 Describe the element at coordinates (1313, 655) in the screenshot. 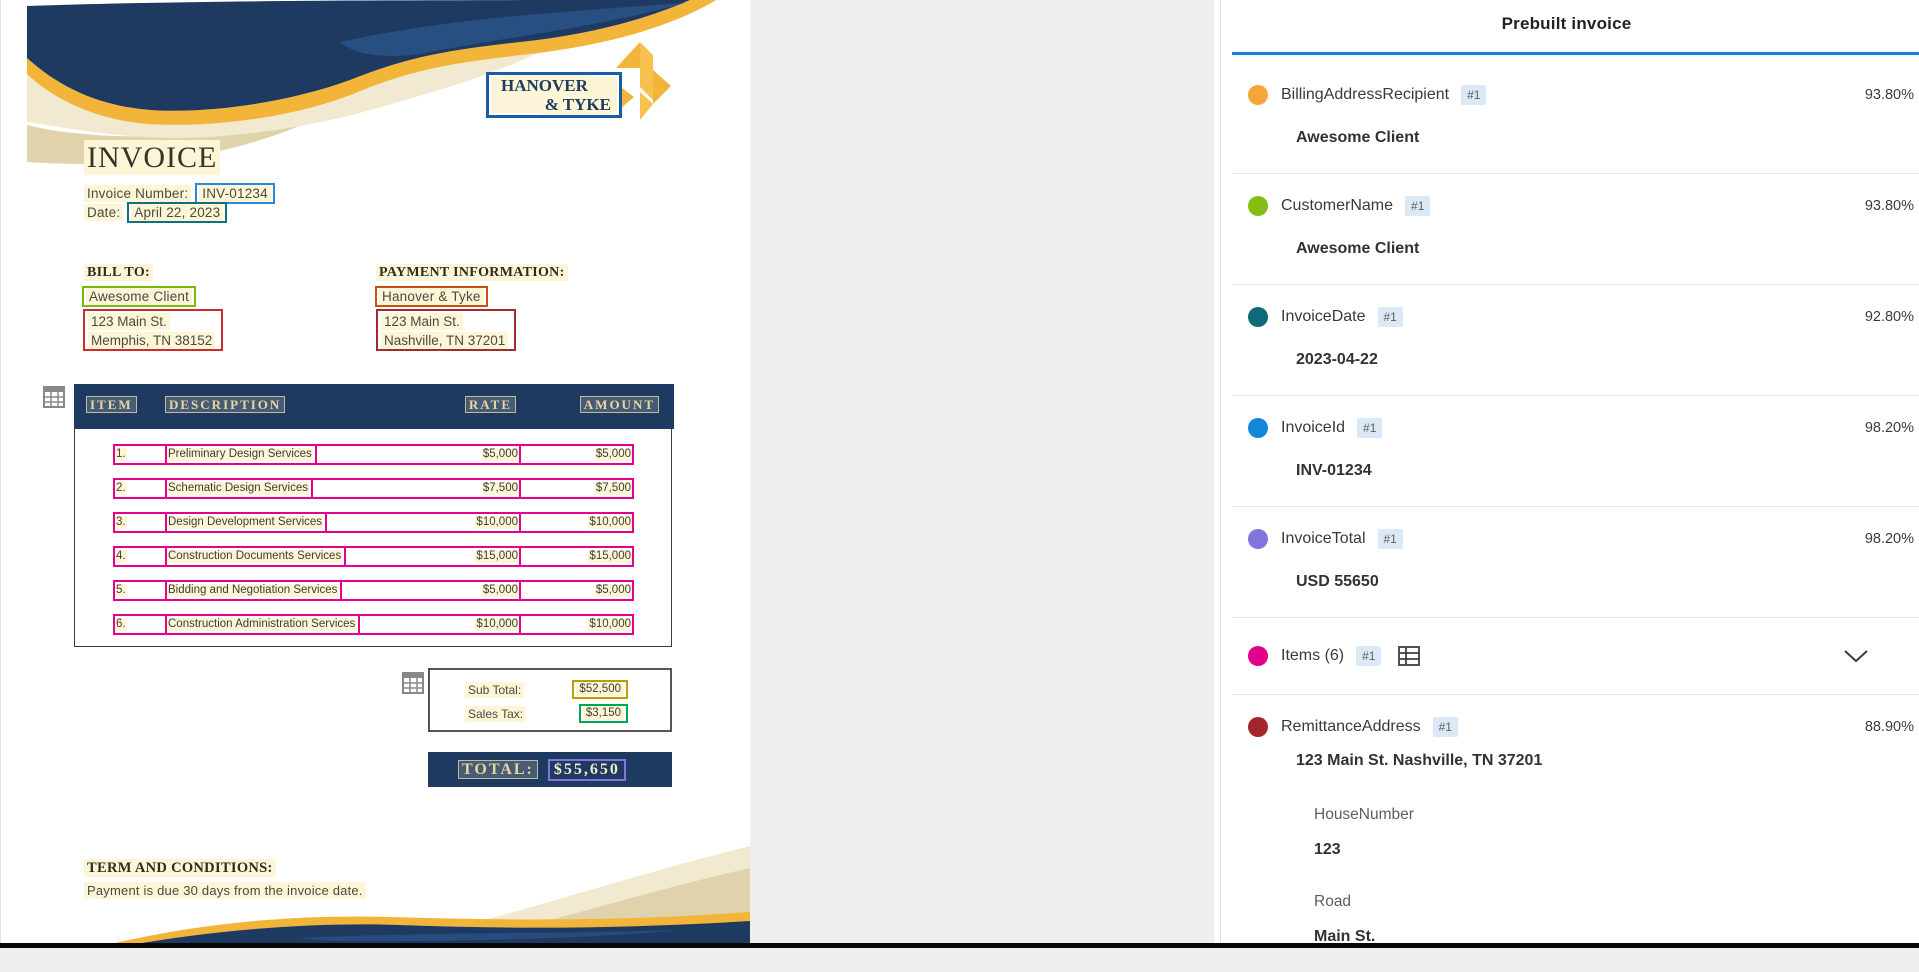

I see `field-name: Items (6)` at that location.